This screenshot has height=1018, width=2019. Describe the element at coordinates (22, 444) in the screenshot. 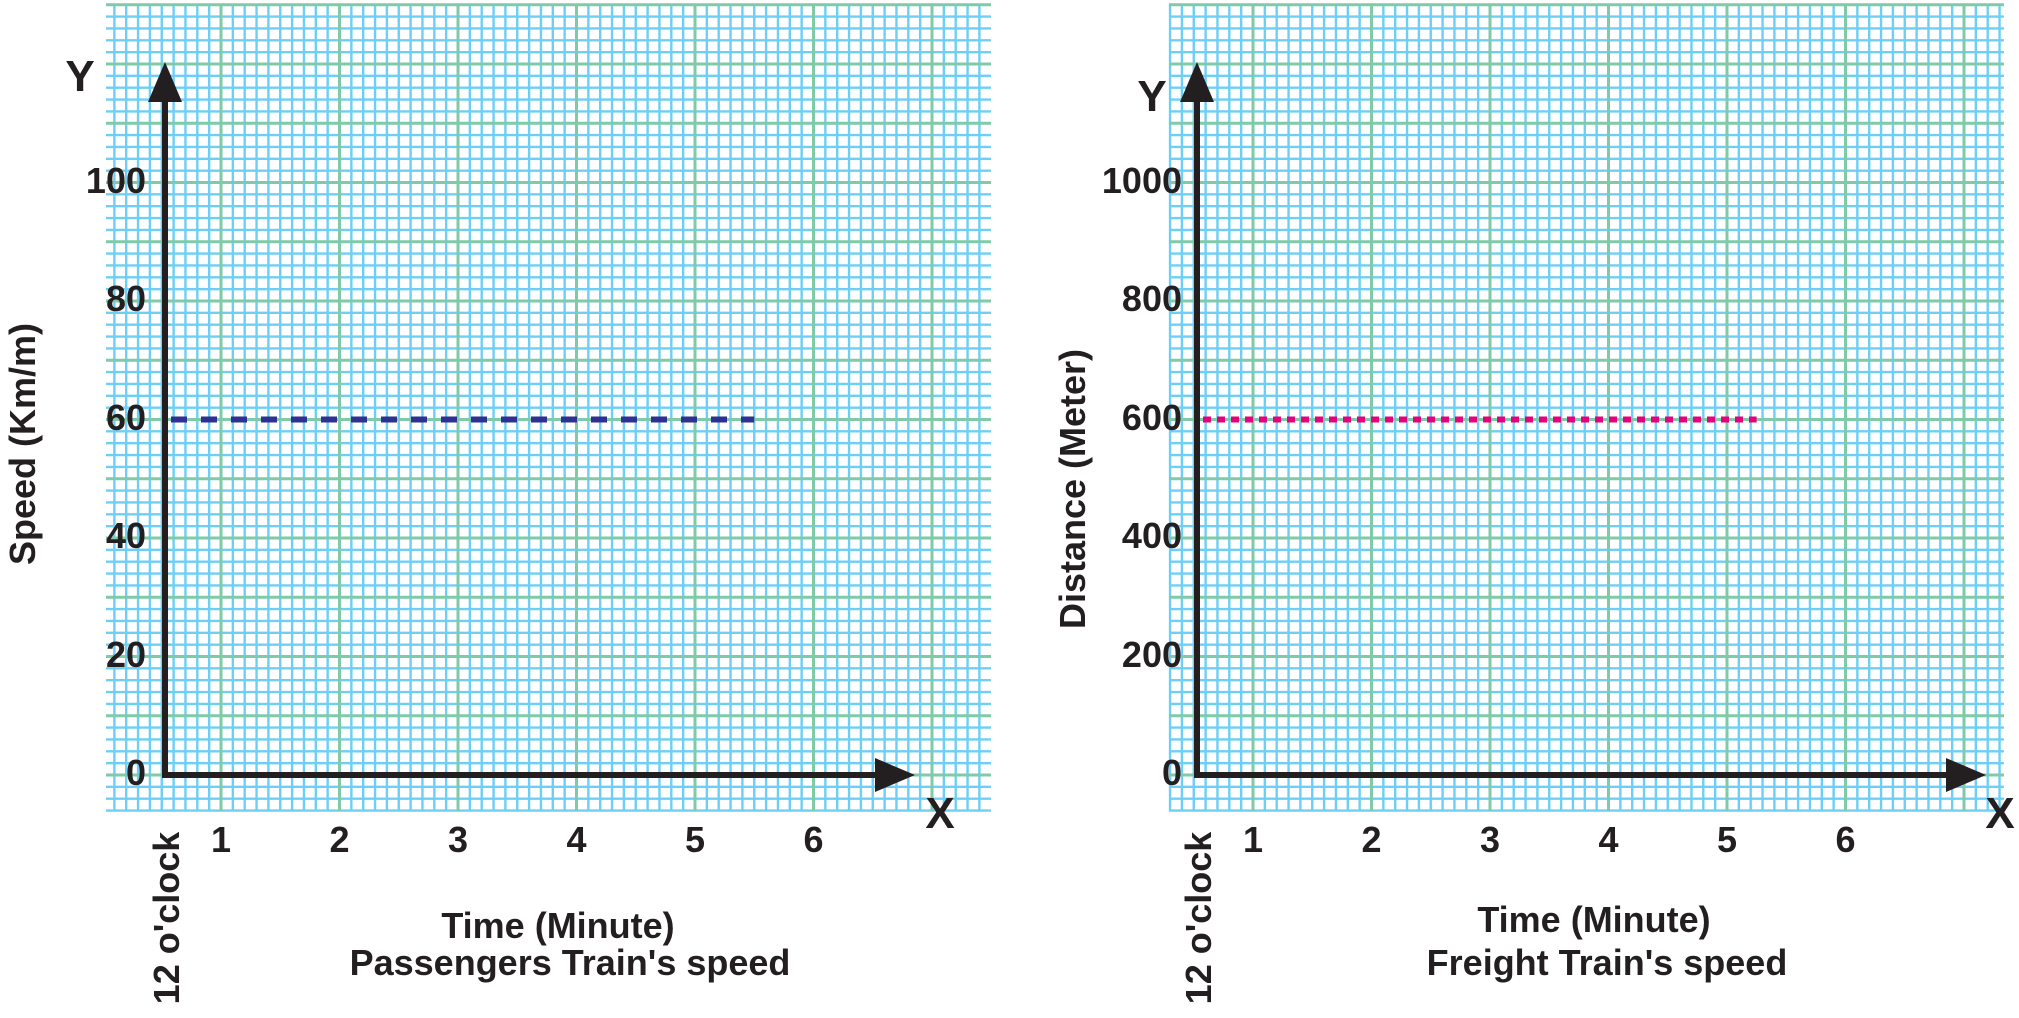

I see `y-axis-title: Speed (Km/m)` at that location.